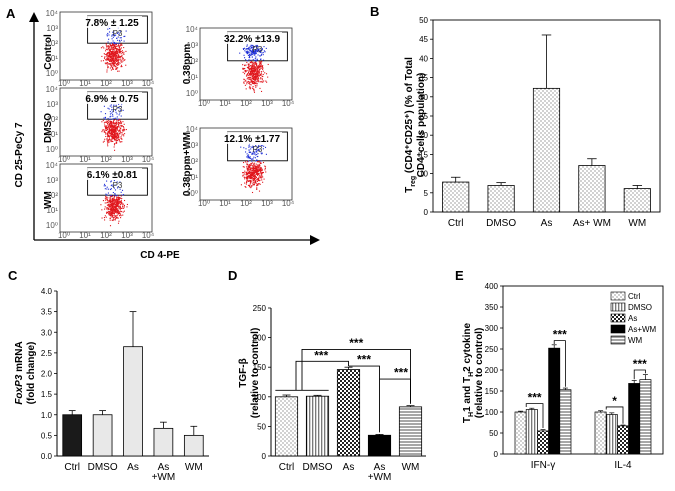  What do you see at coordinates (459, 275) in the screenshot?
I see `panel-e-label: E` at bounding box center [459, 275].